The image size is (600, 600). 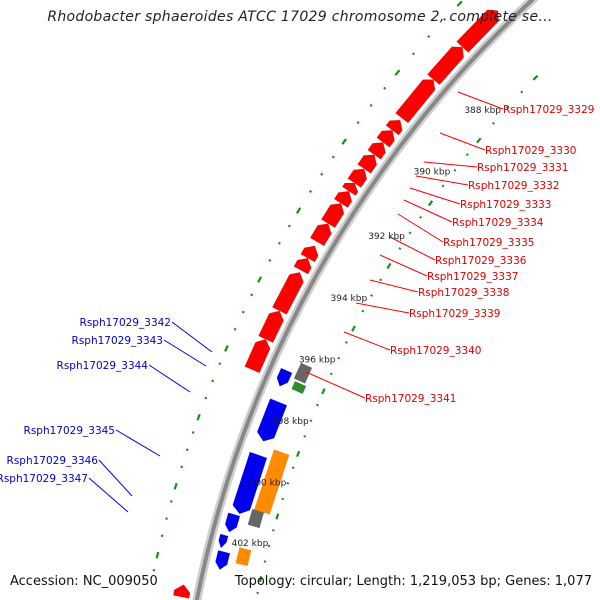 I want to click on reverse-gene-small, so click(x=223, y=541).